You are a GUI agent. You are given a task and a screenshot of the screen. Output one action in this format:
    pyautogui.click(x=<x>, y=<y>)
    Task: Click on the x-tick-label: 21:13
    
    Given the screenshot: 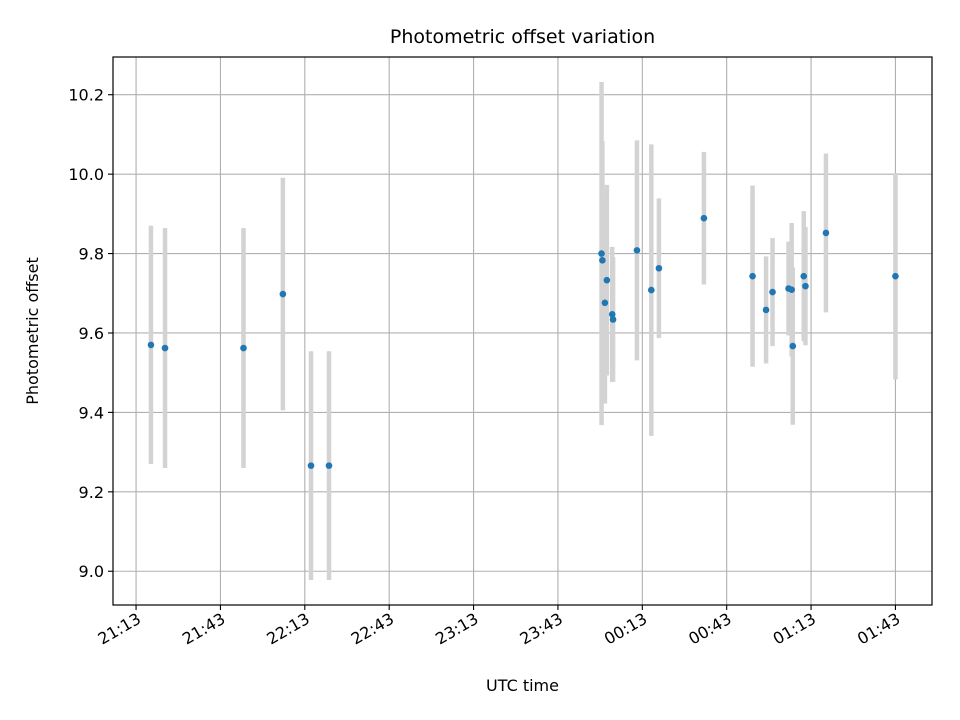 What is the action you would take?
    pyautogui.click(x=119, y=629)
    